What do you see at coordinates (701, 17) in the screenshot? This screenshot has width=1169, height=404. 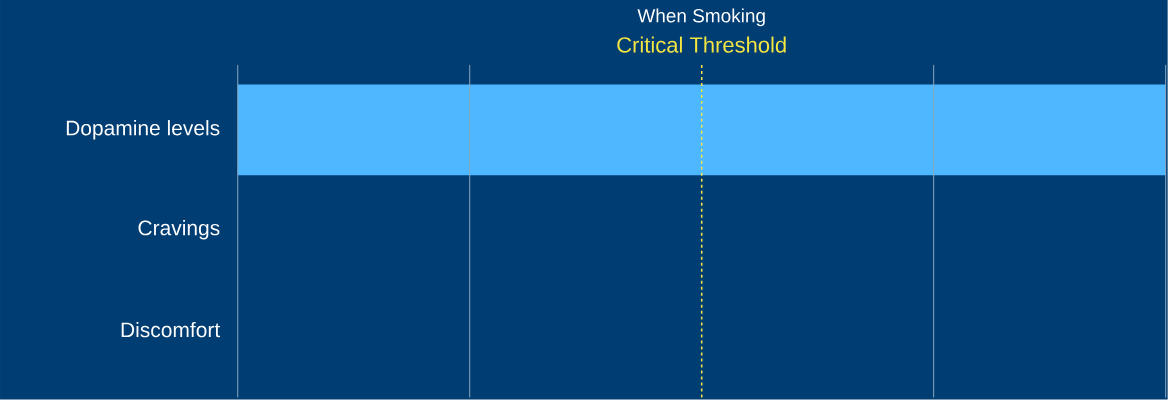 I see `chart-title: When Smoking` at bounding box center [701, 17].